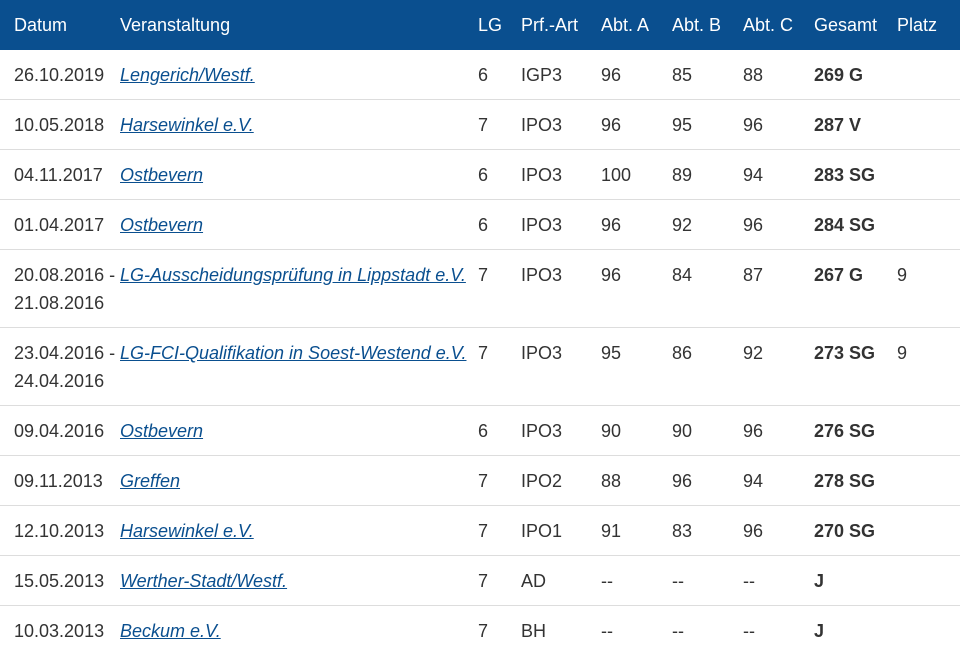 The height and width of the screenshot is (658, 960). Describe the element at coordinates (928, 366) in the screenshot. I see `place-cell: 9` at that location.